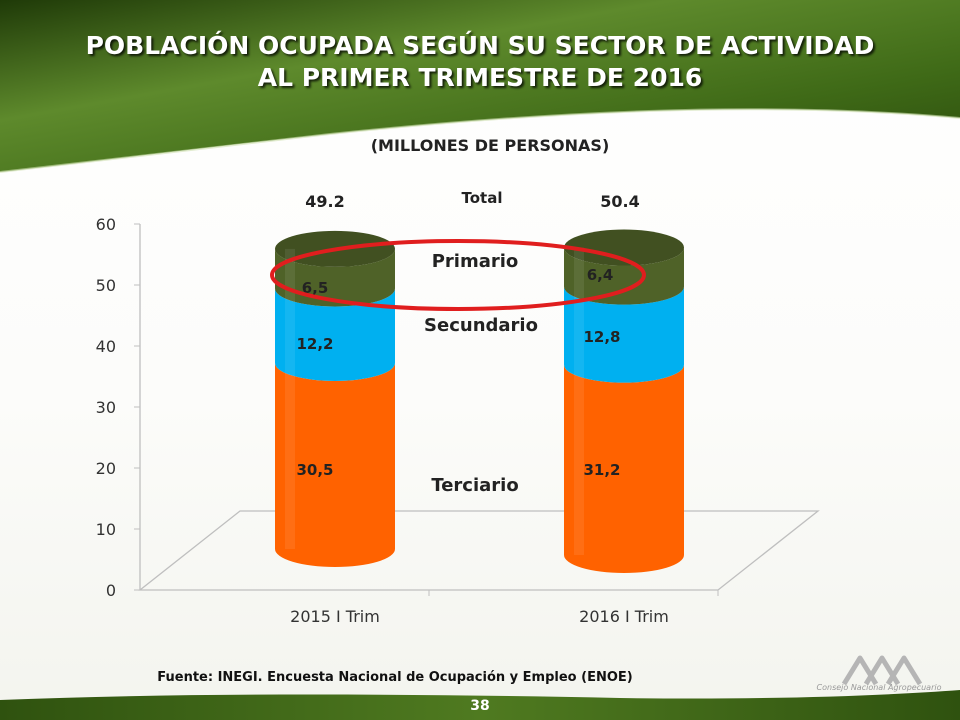  What do you see at coordinates (624, 616) in the screenshot?
I see `x-tick-label: 2016 I Trim` at bounding box center [624, 616].